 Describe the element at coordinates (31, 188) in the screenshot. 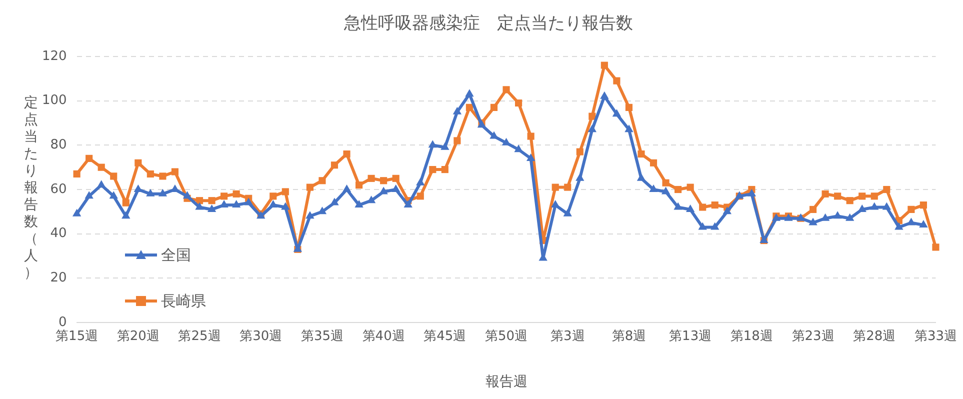

I see `text: 定点当たり報告数（人）` at that location.